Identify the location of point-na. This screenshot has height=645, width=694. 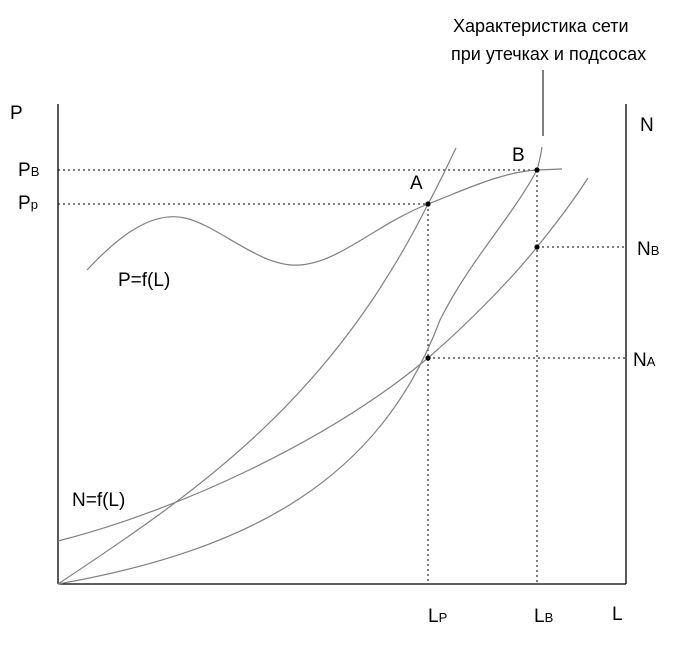
(428, 358).